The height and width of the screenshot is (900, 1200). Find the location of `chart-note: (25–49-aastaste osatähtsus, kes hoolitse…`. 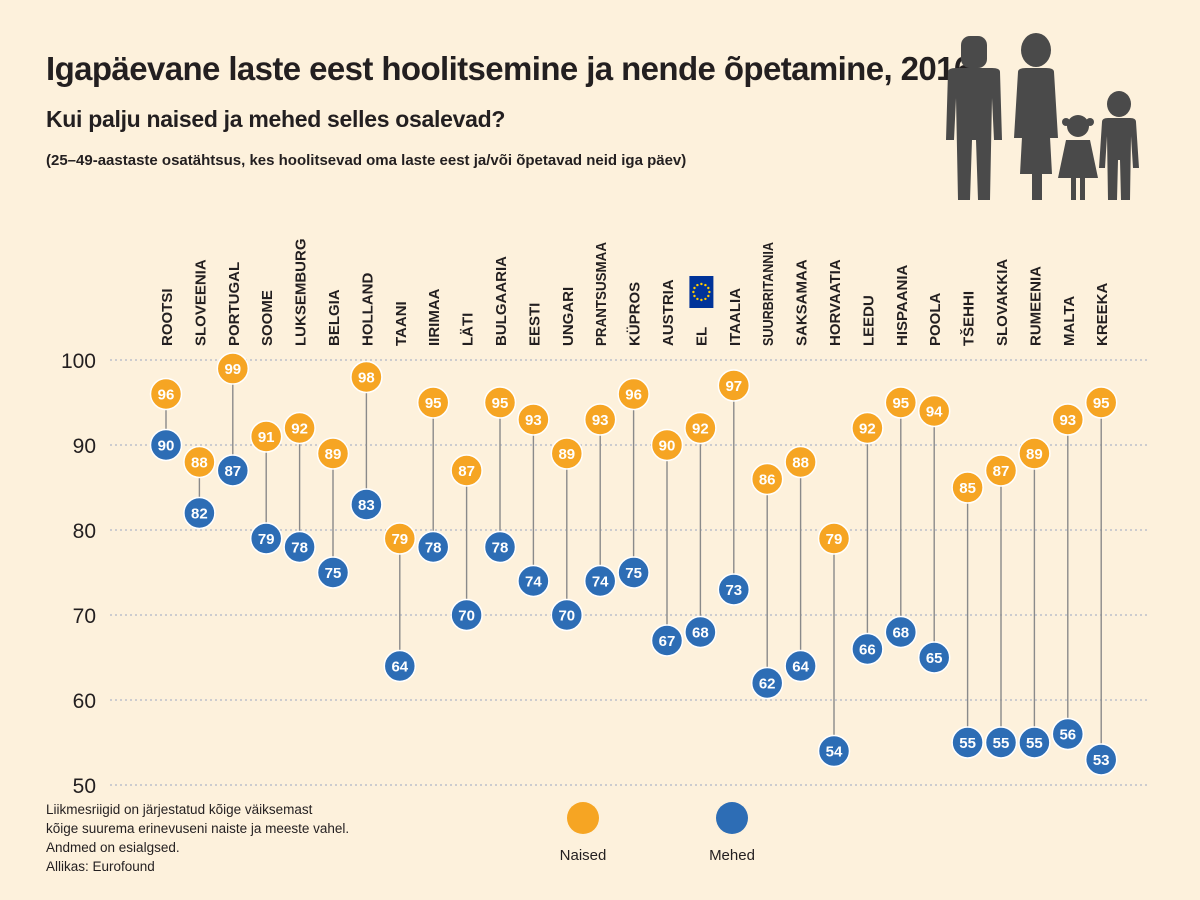

chart-note: (25–49-aastaste osatähtsus, kes hoolitse… is located at coordinates (366, 160).